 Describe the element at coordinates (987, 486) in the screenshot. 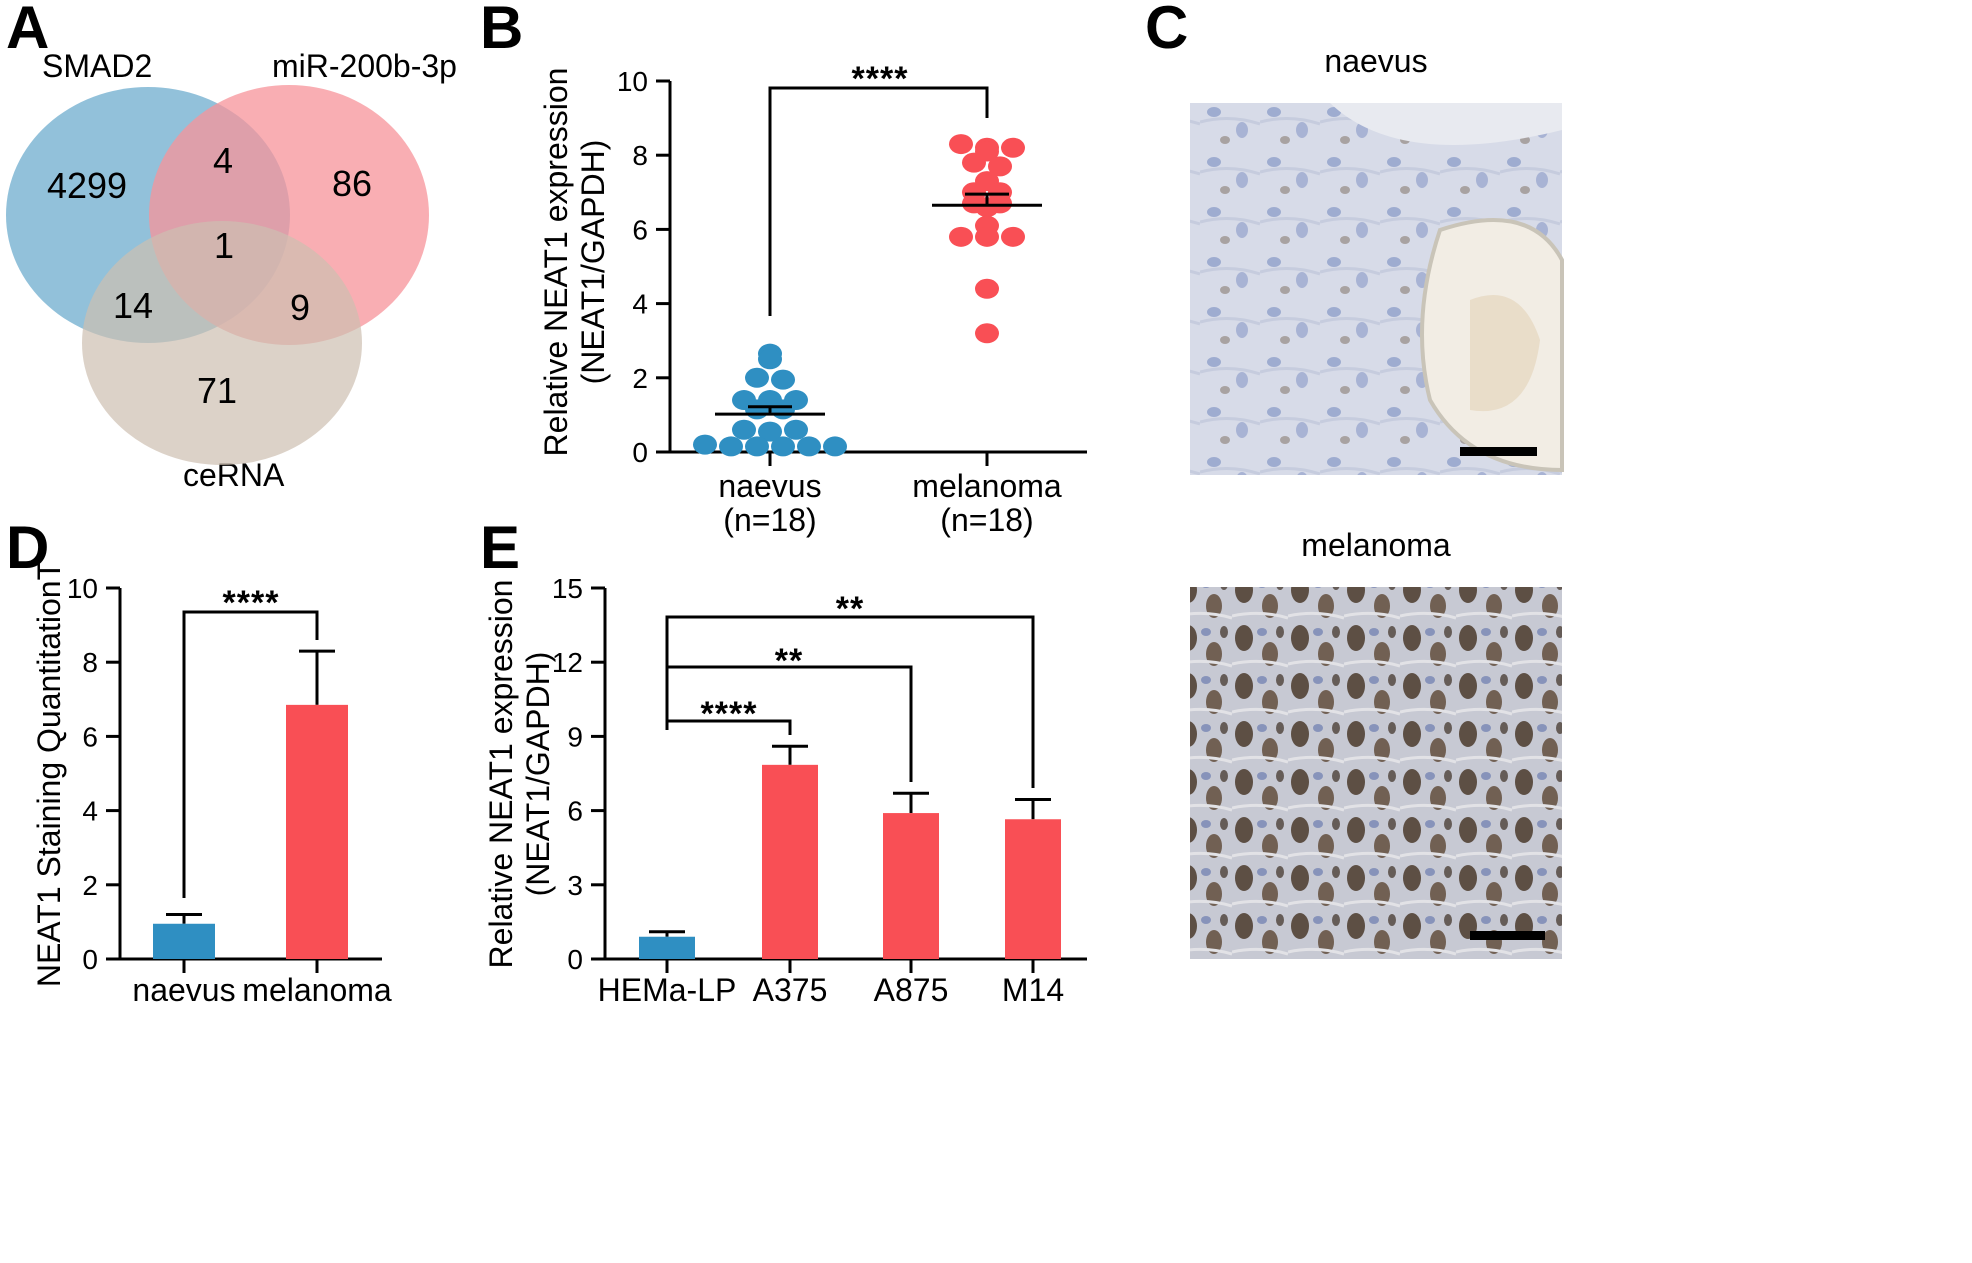

I see `b-xlabel-melanoma: melanoma` at that location.